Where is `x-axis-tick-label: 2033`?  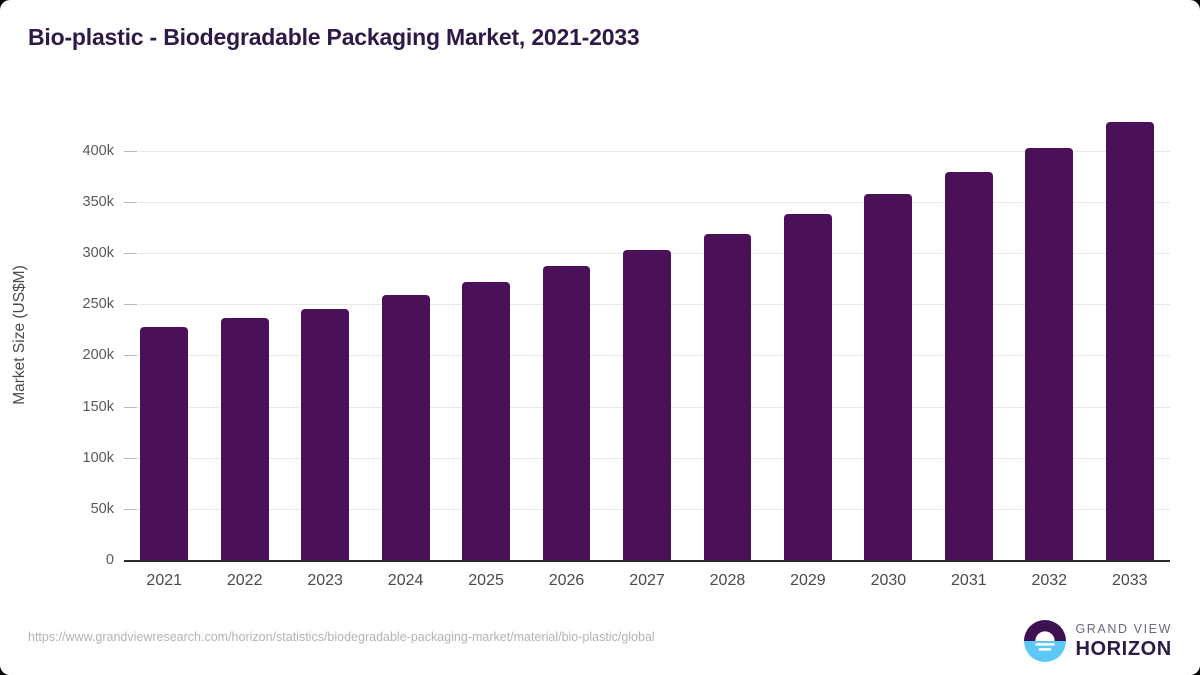
x-axis-tick-label: 2033 is located at coordinates (1129, 580).